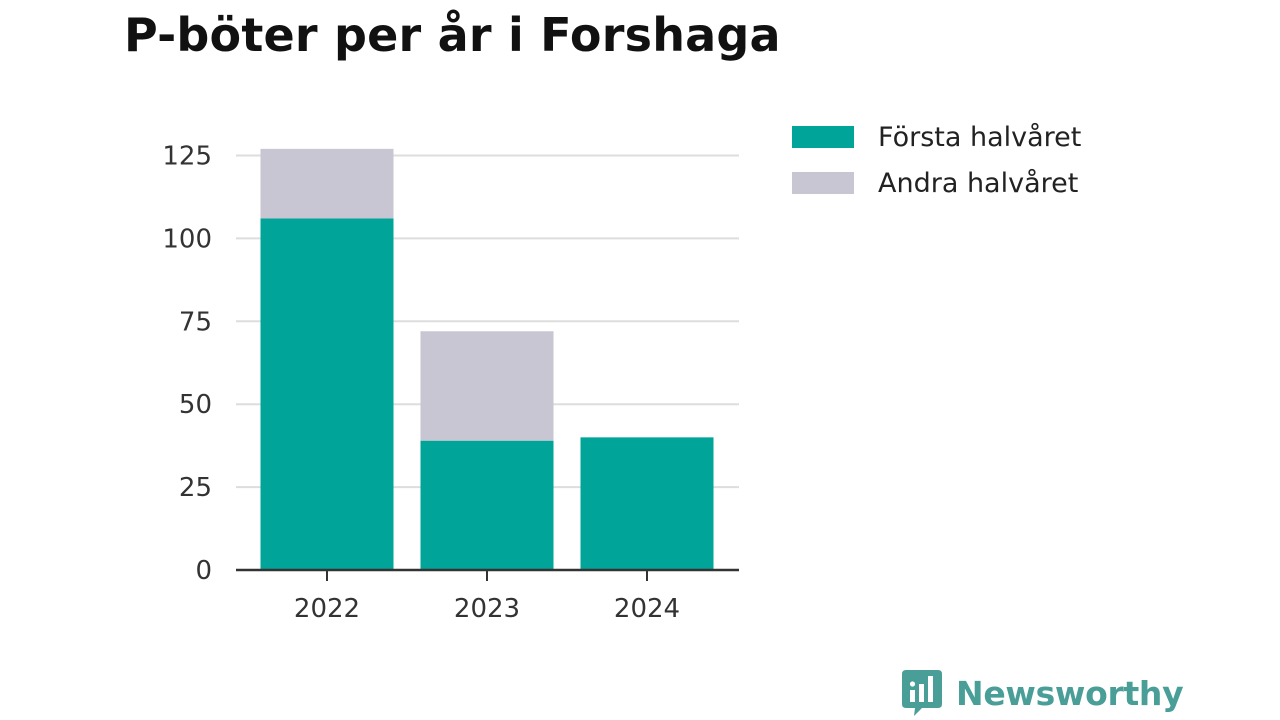 This screenshot has width=1280, height=720. I want to click on legend-item-second-half: Andra halvåret, so click(936, 183).